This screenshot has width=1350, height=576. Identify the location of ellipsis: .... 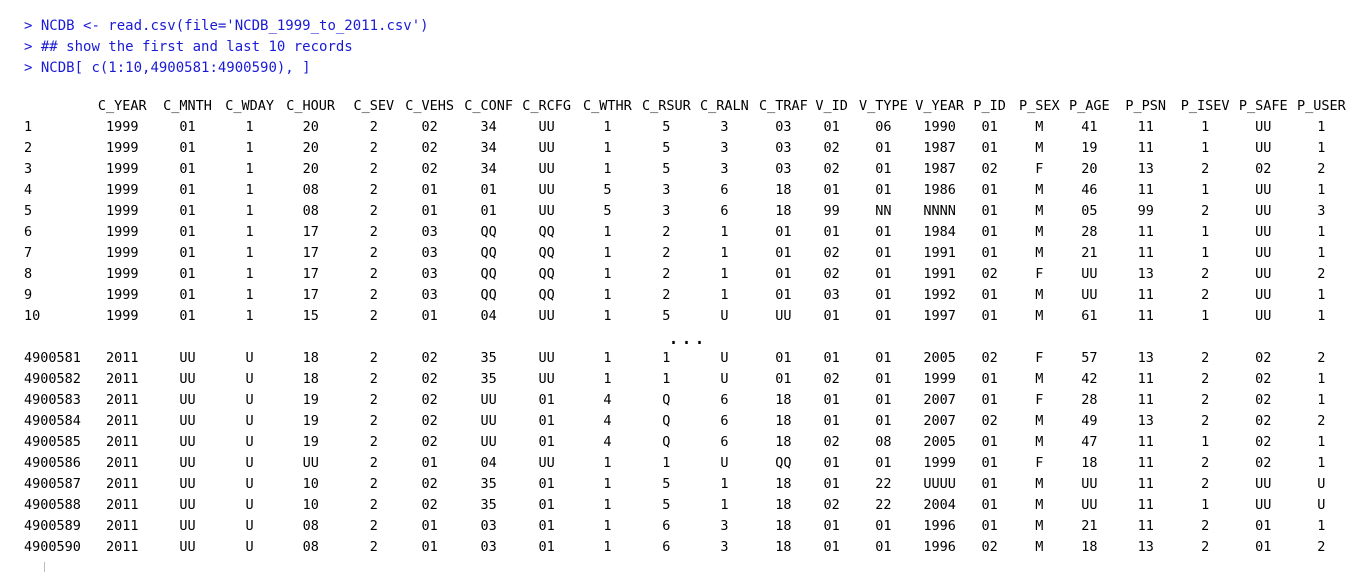
(687, 337).